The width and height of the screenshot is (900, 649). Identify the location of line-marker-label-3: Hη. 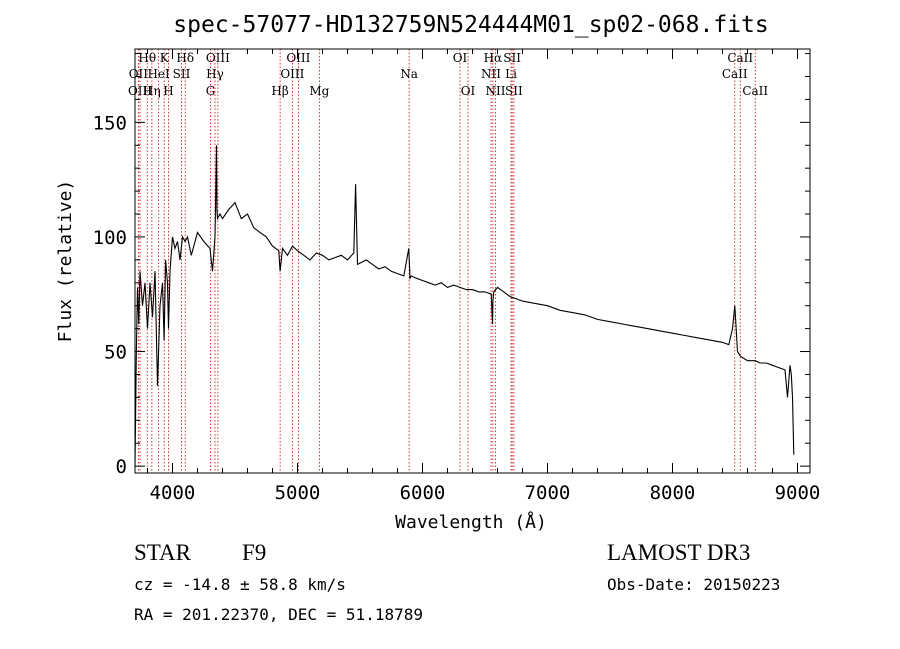
(152, 91).